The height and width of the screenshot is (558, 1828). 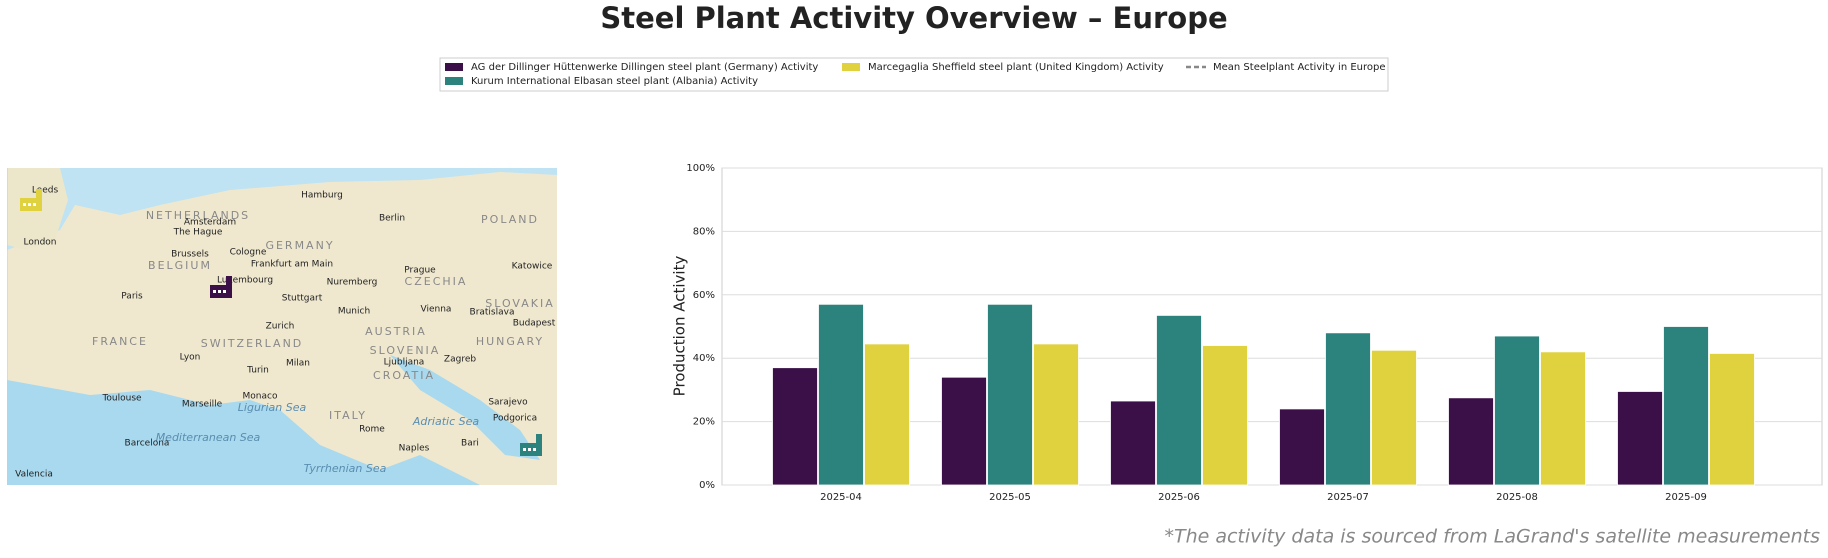 I want to click on city-label: Frankfurt am Main, so click(x=292, y=265).